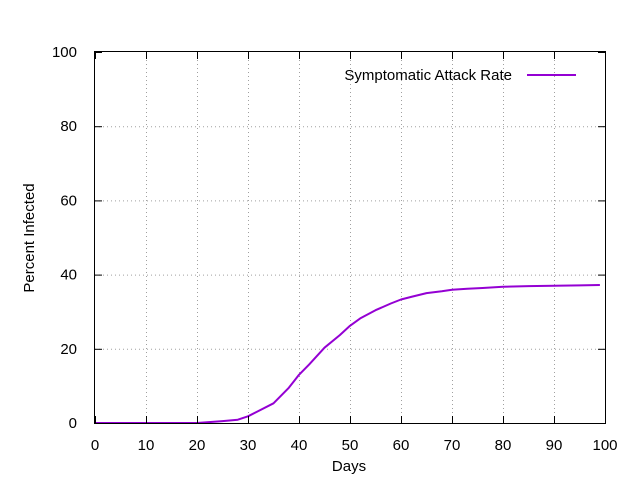  I want to click on y-tick-label: 60, so click(68, 200).